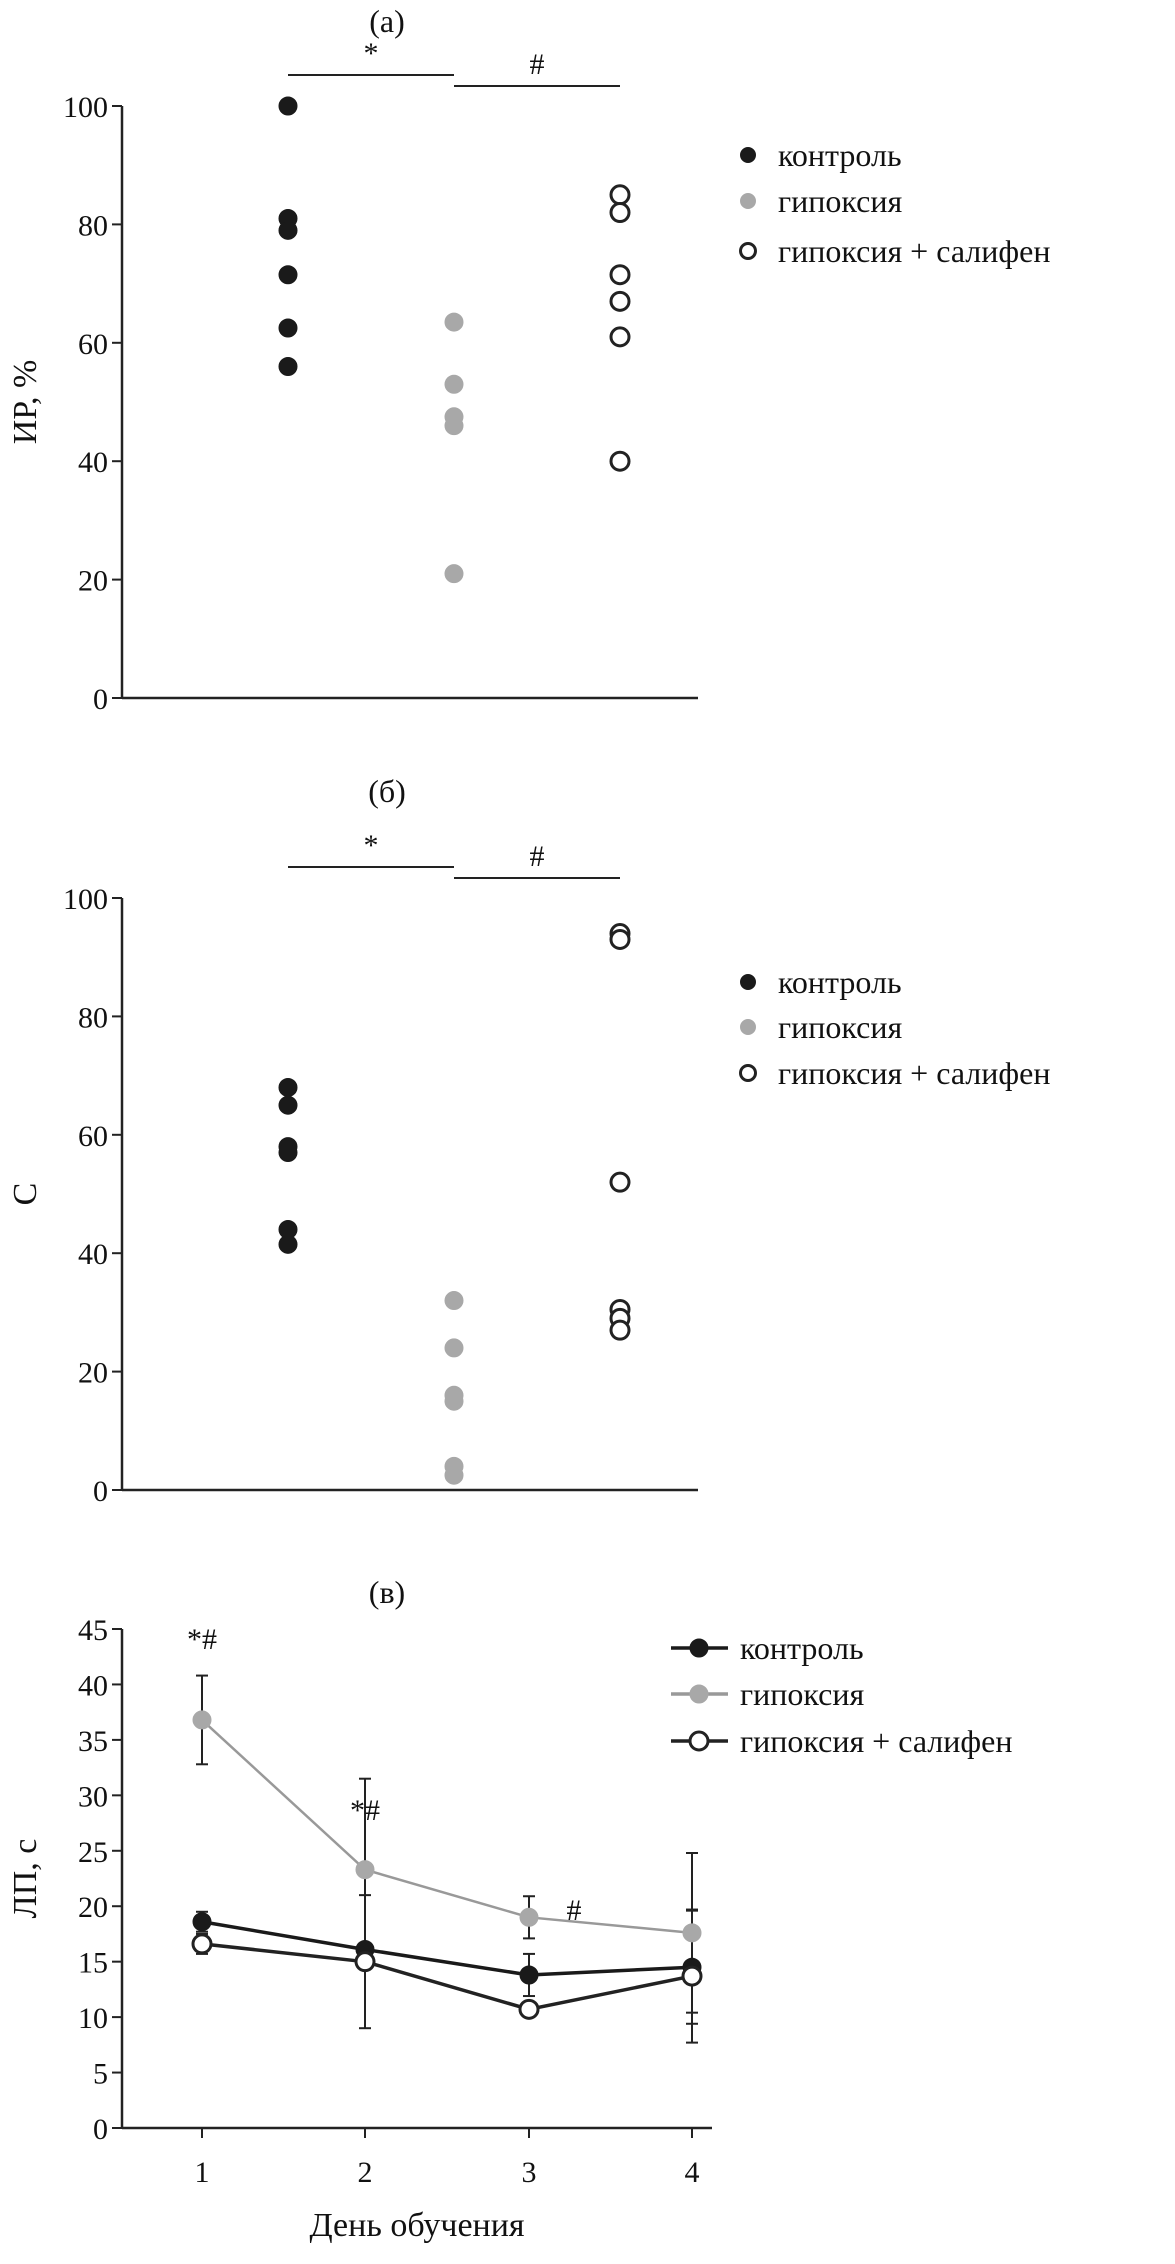 The height and width of the screenshot is (2264, 1175). Describe the element at coordinates (387, 21) in the screenshot. I see `panel-title: (а)` at that location.